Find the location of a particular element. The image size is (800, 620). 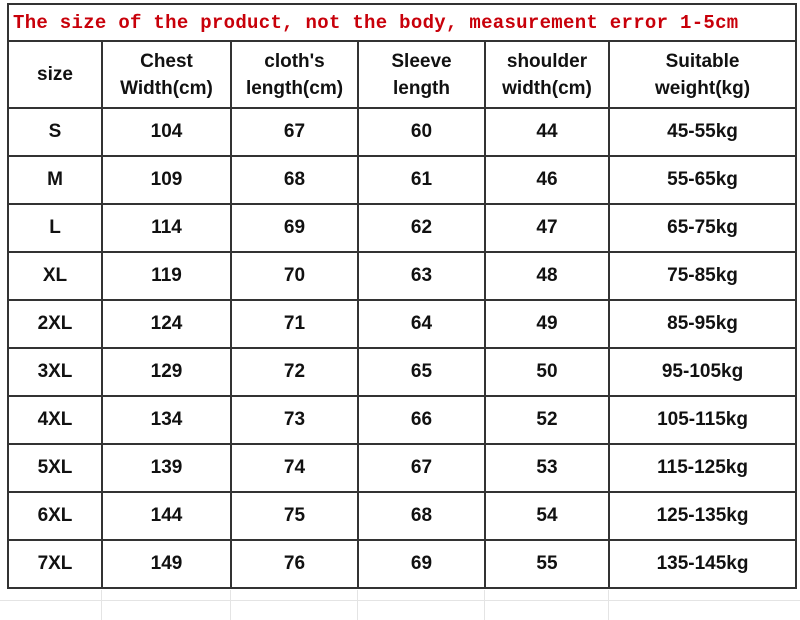

cell-cloth-length: 71 is located at coordinates (294, 324).